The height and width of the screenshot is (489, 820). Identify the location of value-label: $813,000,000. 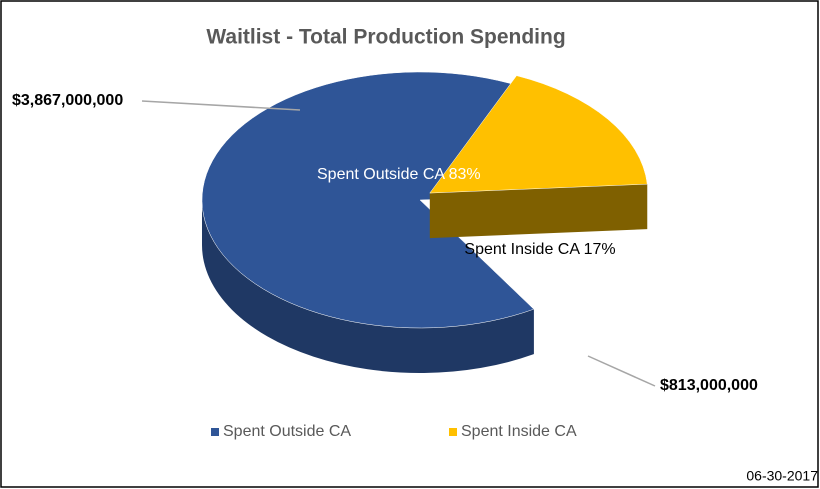
(709, 385).